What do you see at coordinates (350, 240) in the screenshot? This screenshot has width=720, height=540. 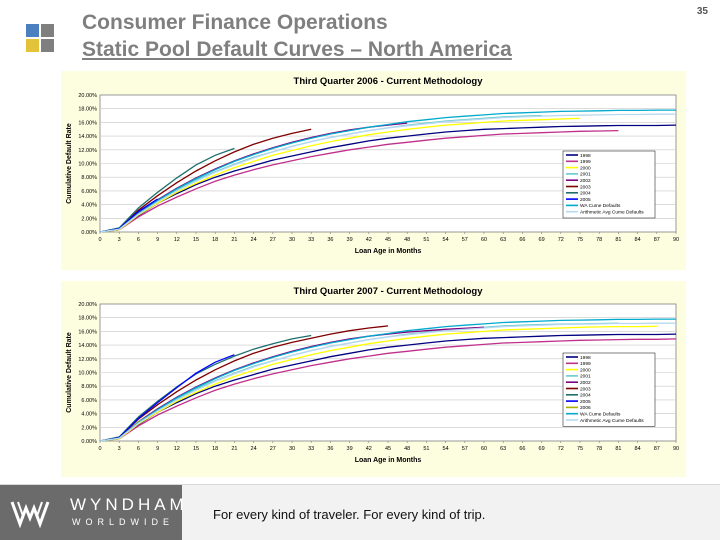 I see `x-tick-label: 39` at bounding box center [350, 240].